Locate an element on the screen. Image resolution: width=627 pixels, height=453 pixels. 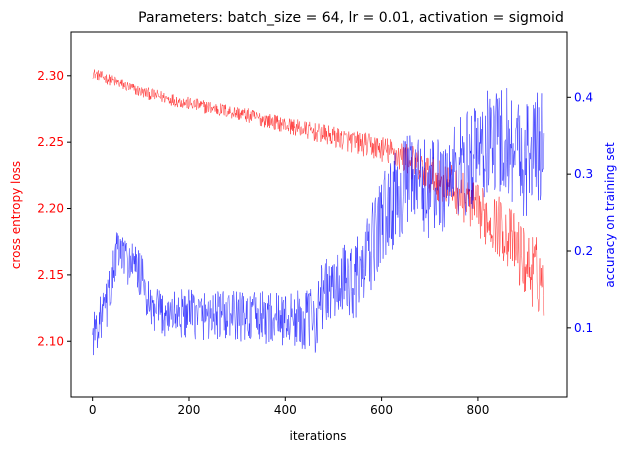
left-y-axis-ticks: 2.10 2.15 2.20 2.25 2.30 is located at coordinates (54, 208).